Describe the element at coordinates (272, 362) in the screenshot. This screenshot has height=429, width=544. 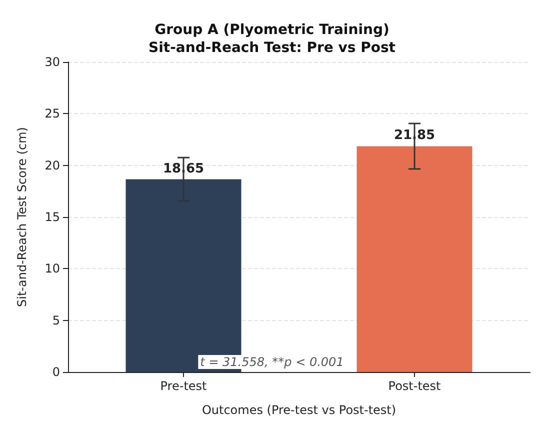
I see `annotation: t = 31.558, **p < 0.001` at that location.